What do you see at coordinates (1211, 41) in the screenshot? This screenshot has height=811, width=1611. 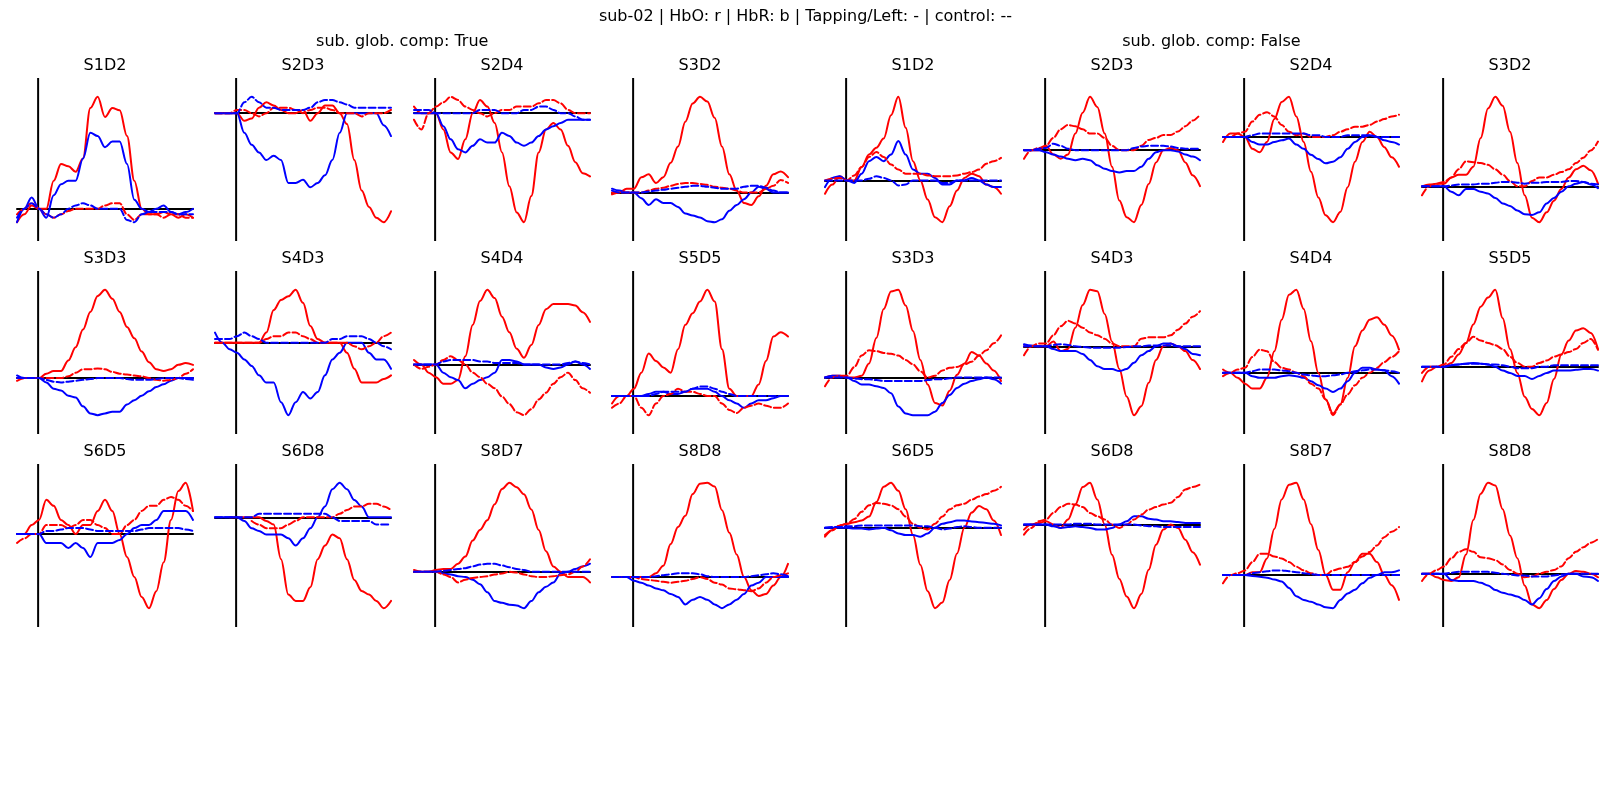 I see `text: sub. glob. comp: False` at bounding box center [1211, 41].